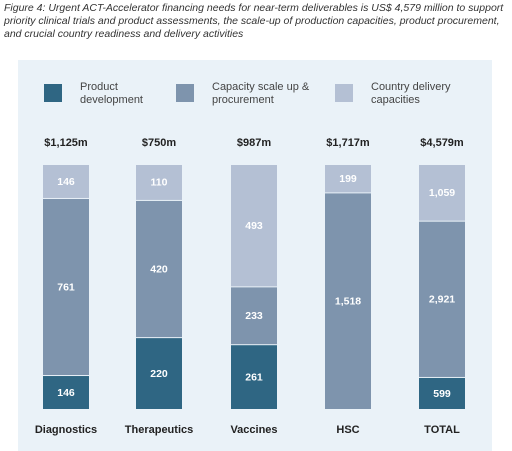 This screenshot has height=451, width=512. I want to click on value-label: 493, so click(254, 226).